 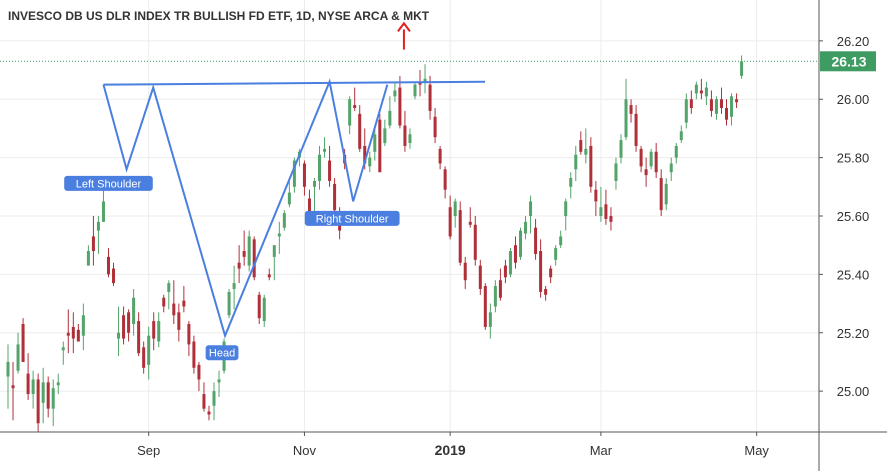 I want to click on x-tick-label: Nov, so click(x=305, y=450).